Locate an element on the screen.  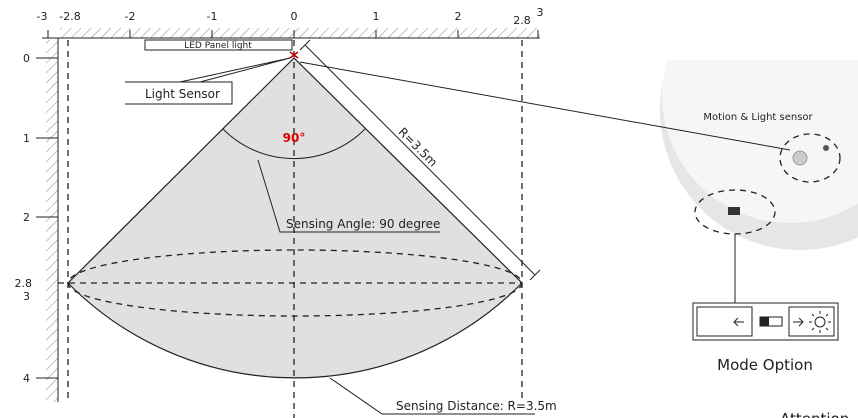
y-label: 1 is located at coordinates (26, 138).